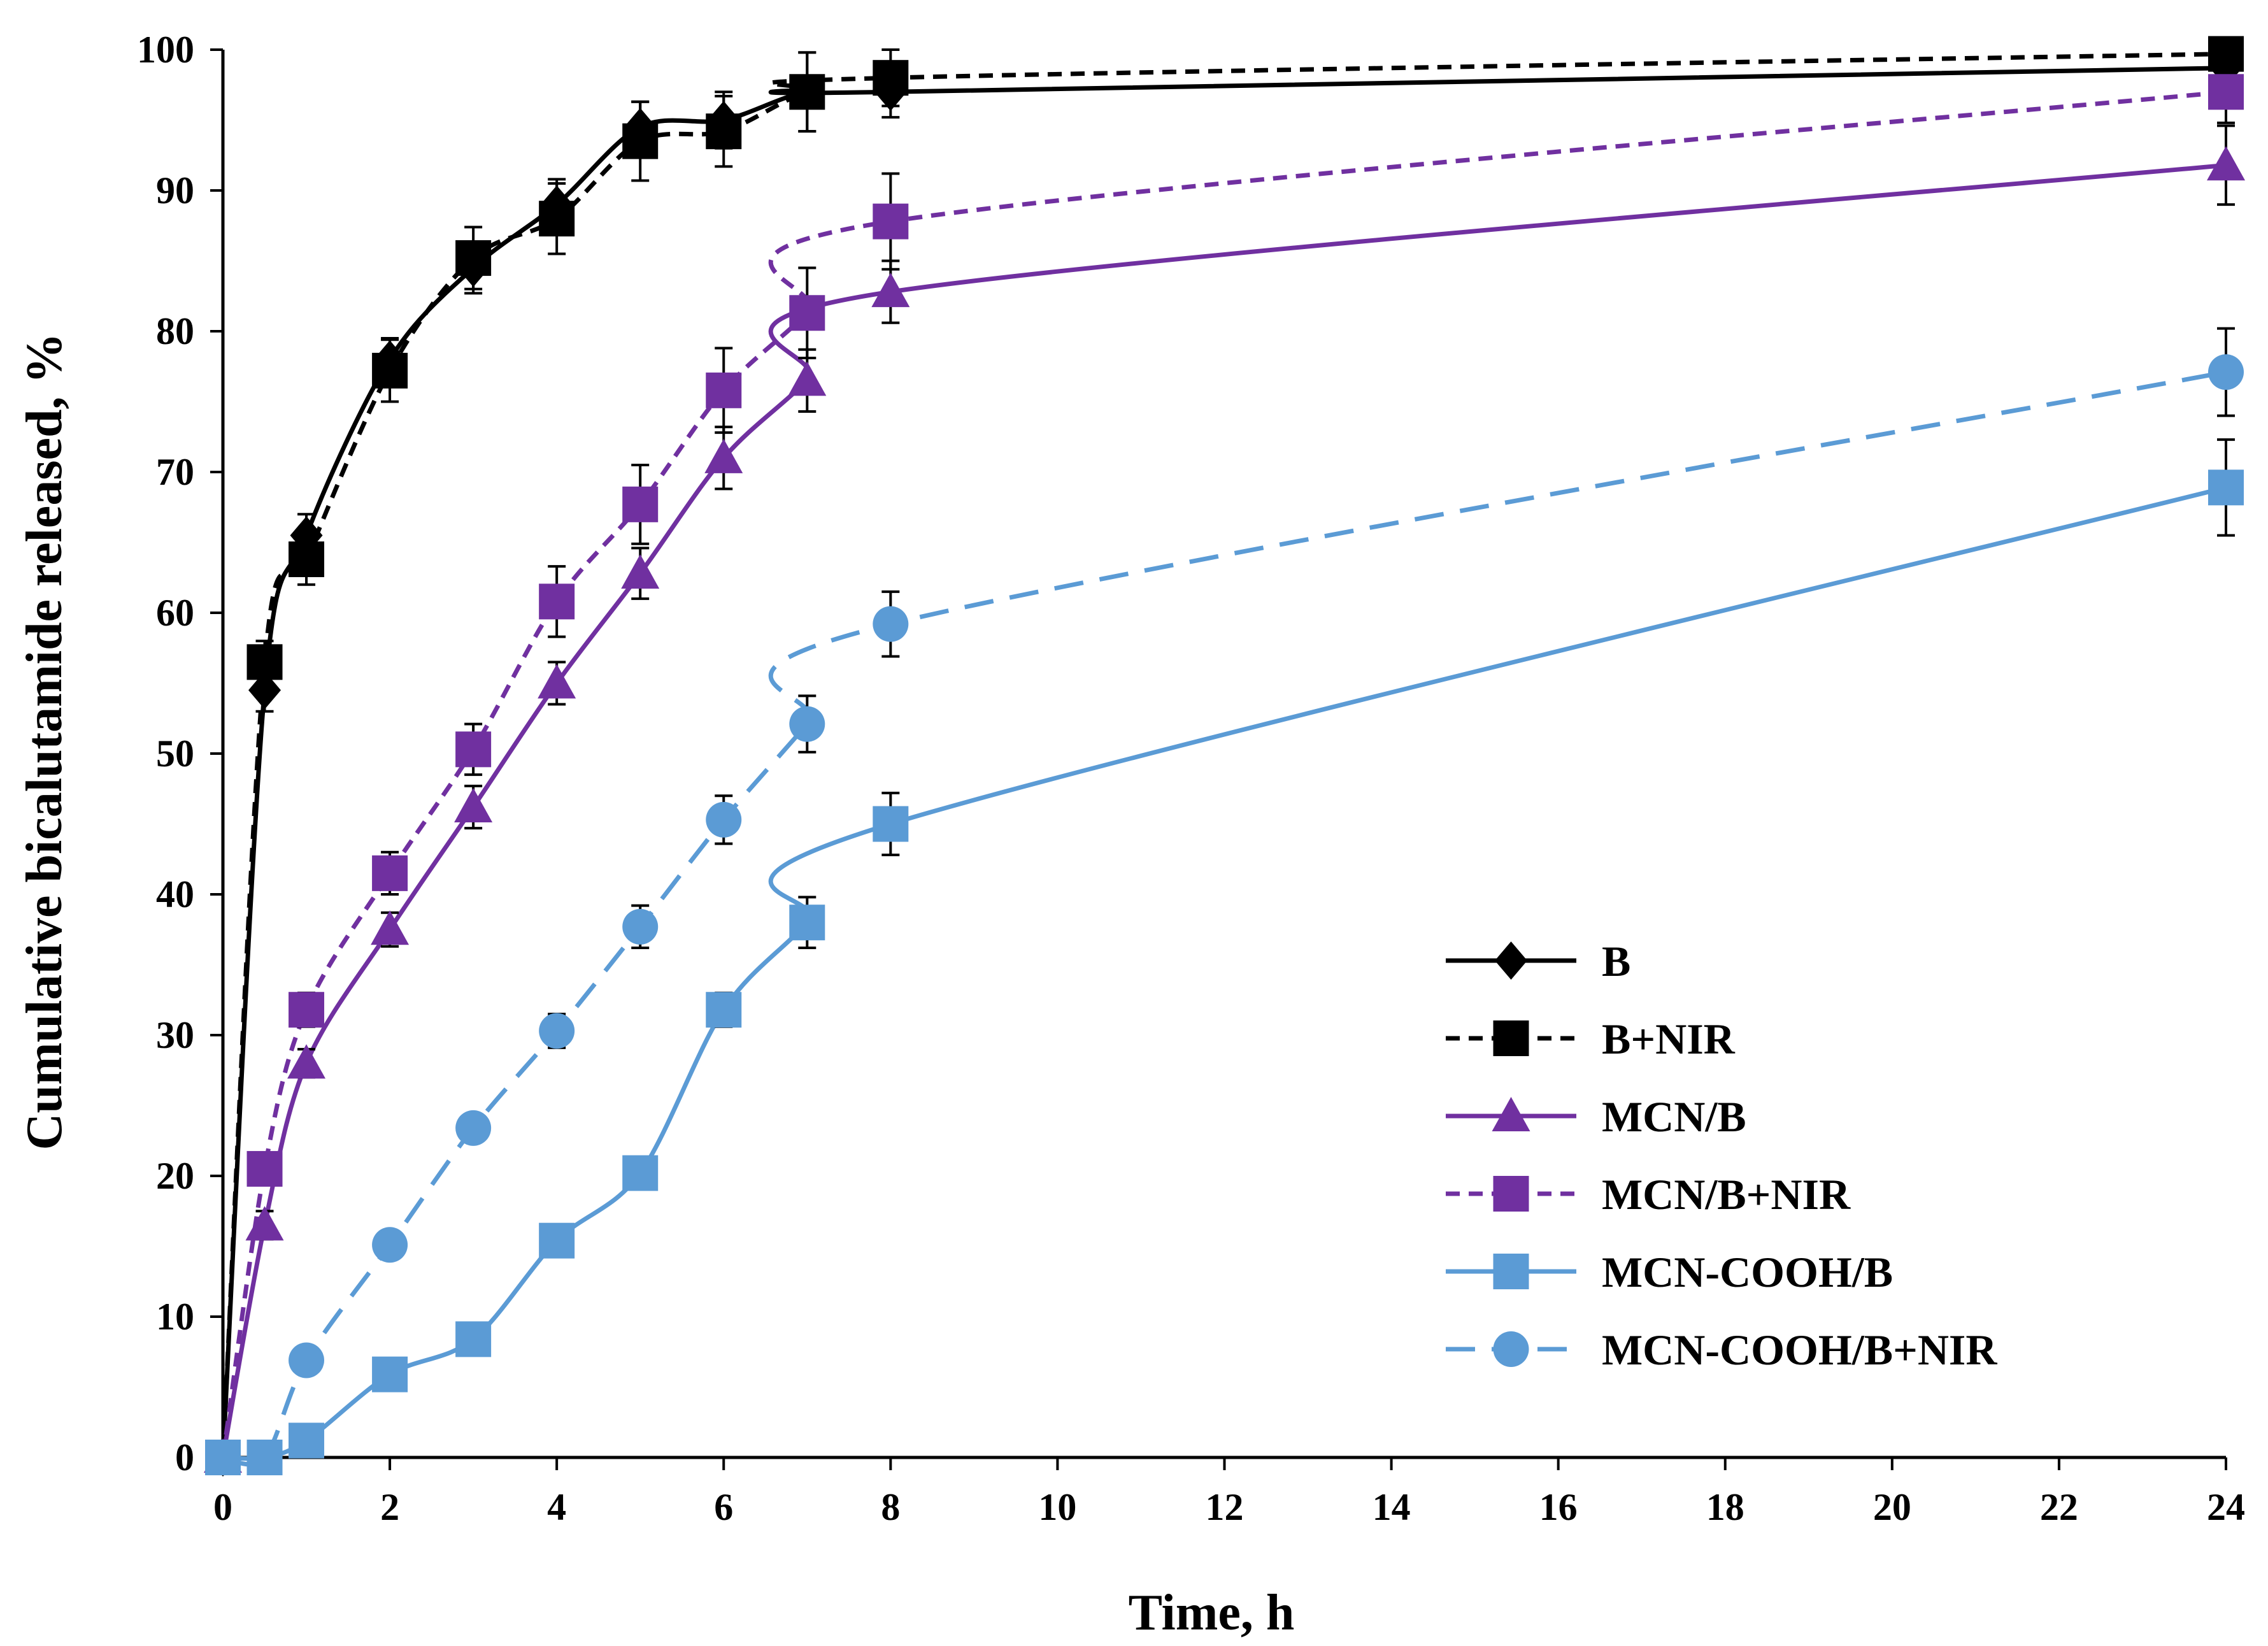 The width and height of the screenshot is (2268, 1646). Describe the element at coordinates (175, 331) in the screenshot. I see `y-tick-label: 80` at that location.